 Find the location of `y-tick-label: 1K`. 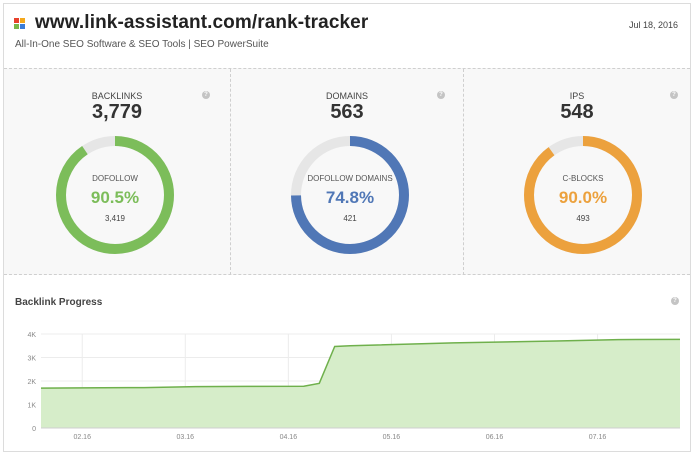

y-tick-label: 1K is located at coordinates (31, 406).